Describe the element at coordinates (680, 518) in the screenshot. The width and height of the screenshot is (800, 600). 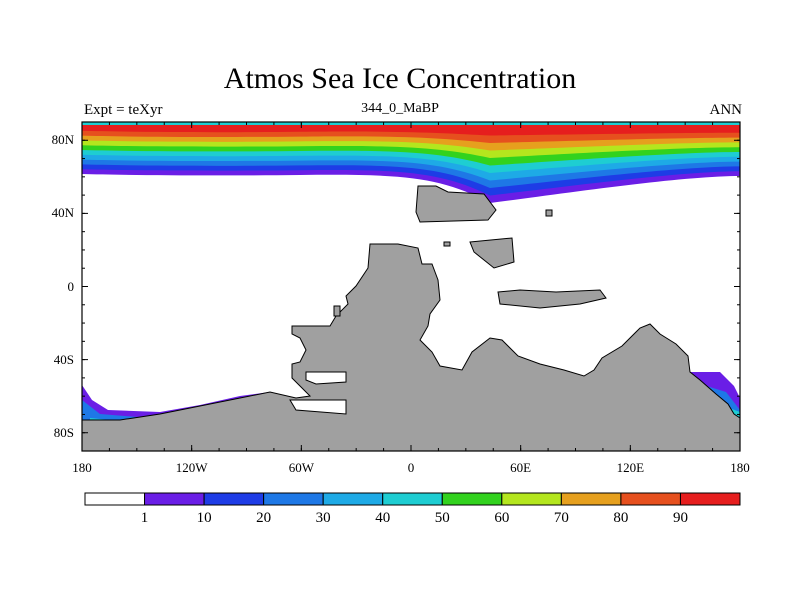
I see `colorbar-label: 90` at that location.